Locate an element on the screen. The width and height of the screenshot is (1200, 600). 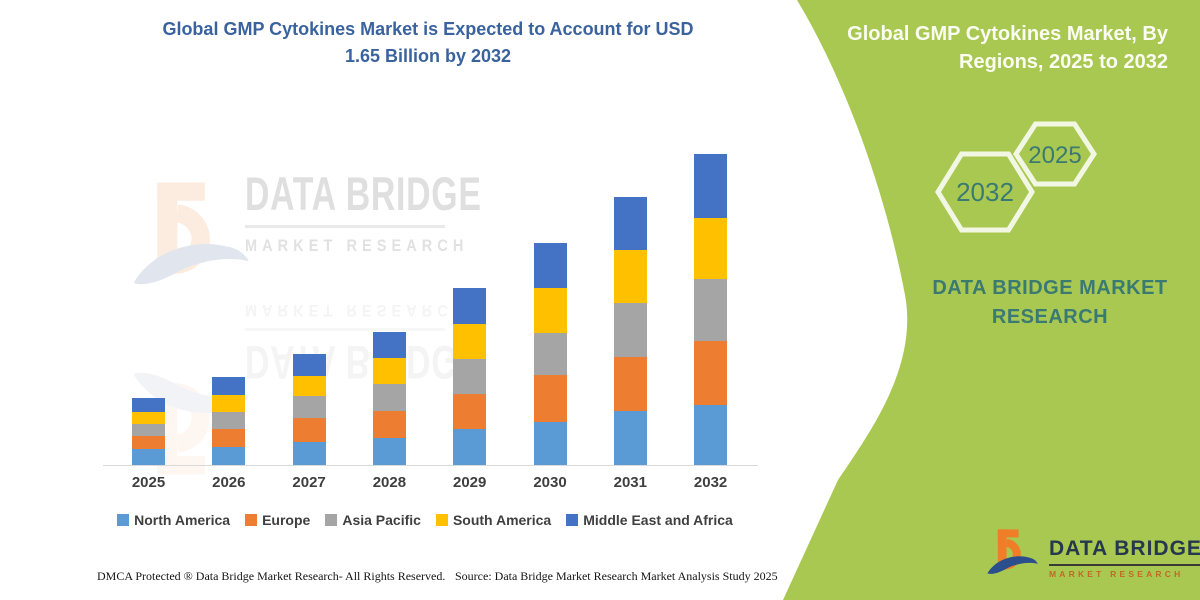
x-axis-label: 2025 is located at coordinates (148, 482).